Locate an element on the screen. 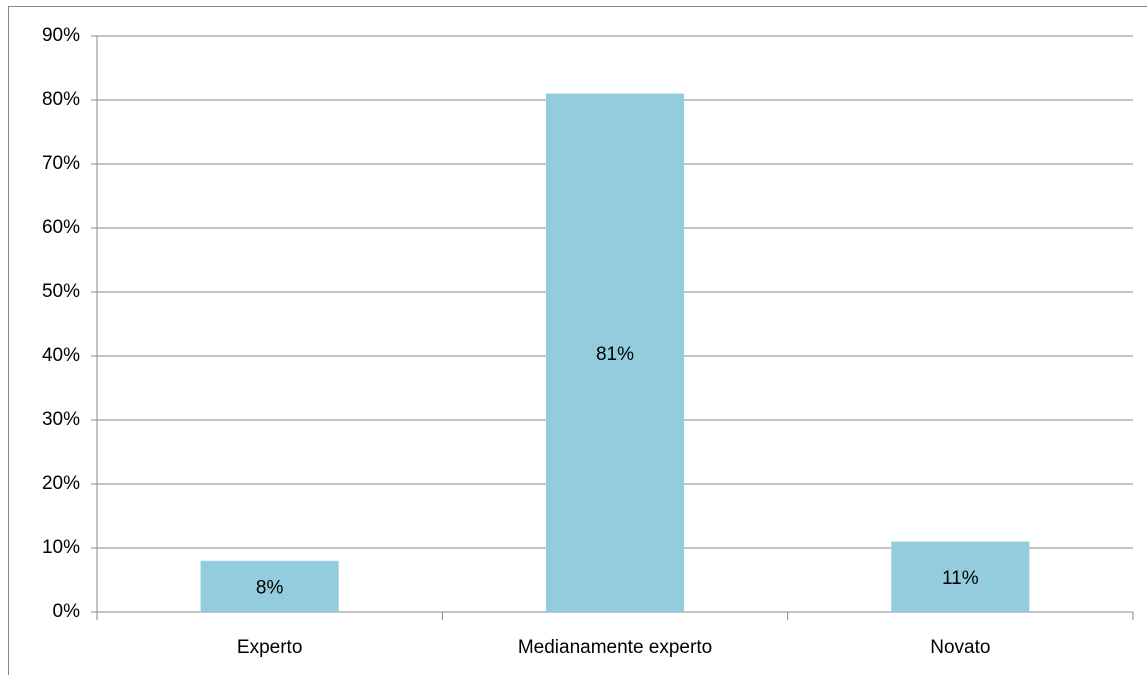 The image size is (1147, 675). y-tick-label: 70% is located at coordinates (61, 163).